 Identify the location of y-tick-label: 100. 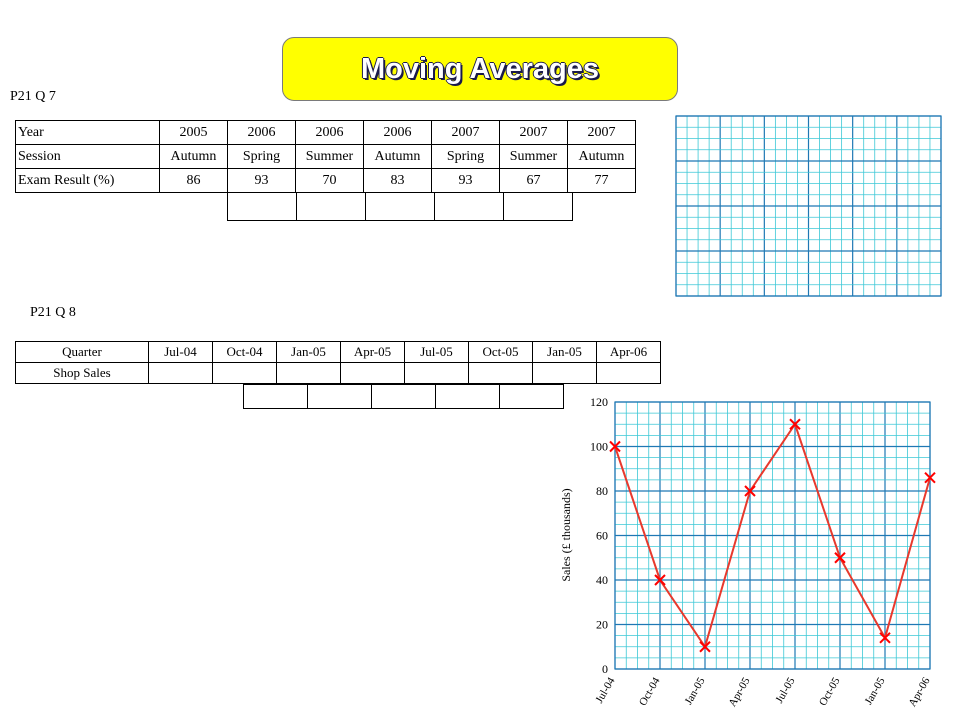
(599, 447).